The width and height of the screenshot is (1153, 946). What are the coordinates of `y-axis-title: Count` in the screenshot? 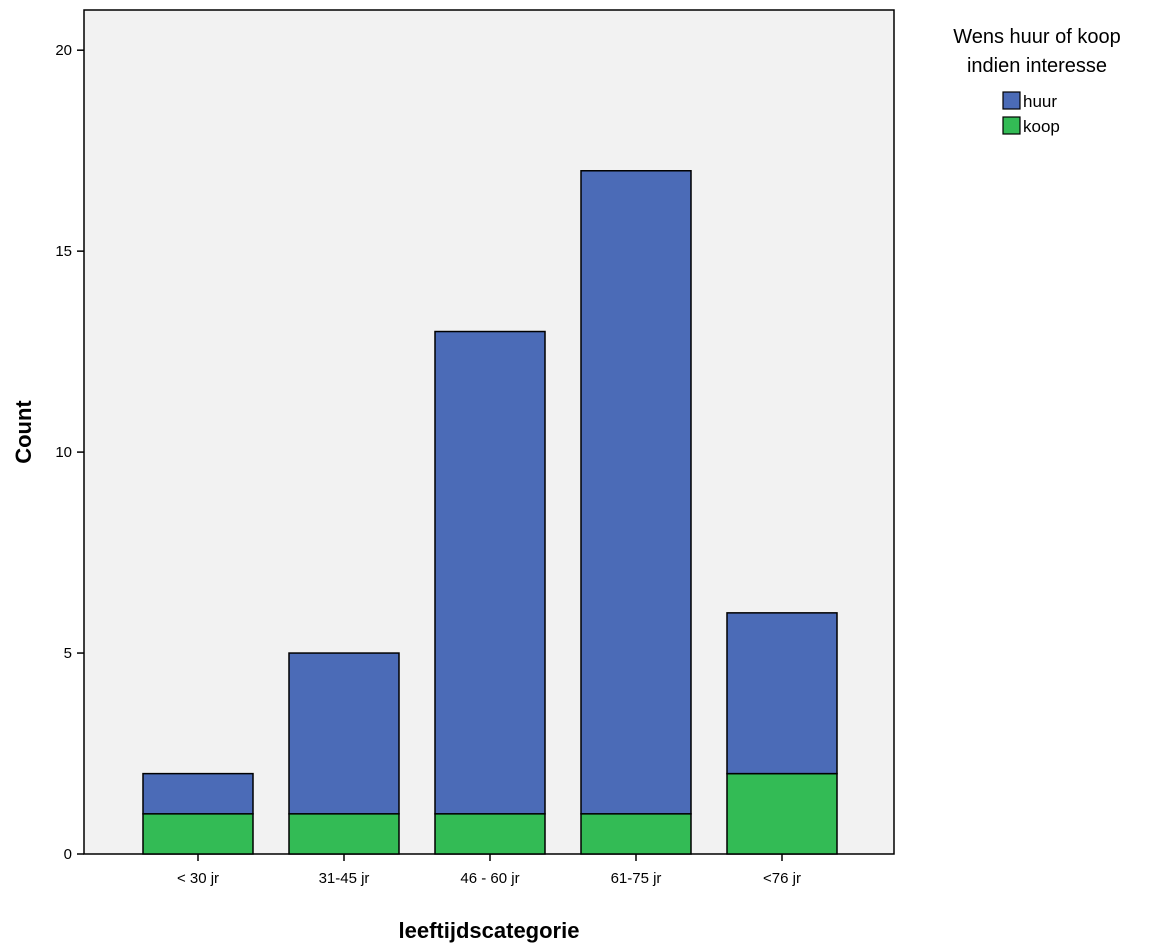 It's located at (23, 432).